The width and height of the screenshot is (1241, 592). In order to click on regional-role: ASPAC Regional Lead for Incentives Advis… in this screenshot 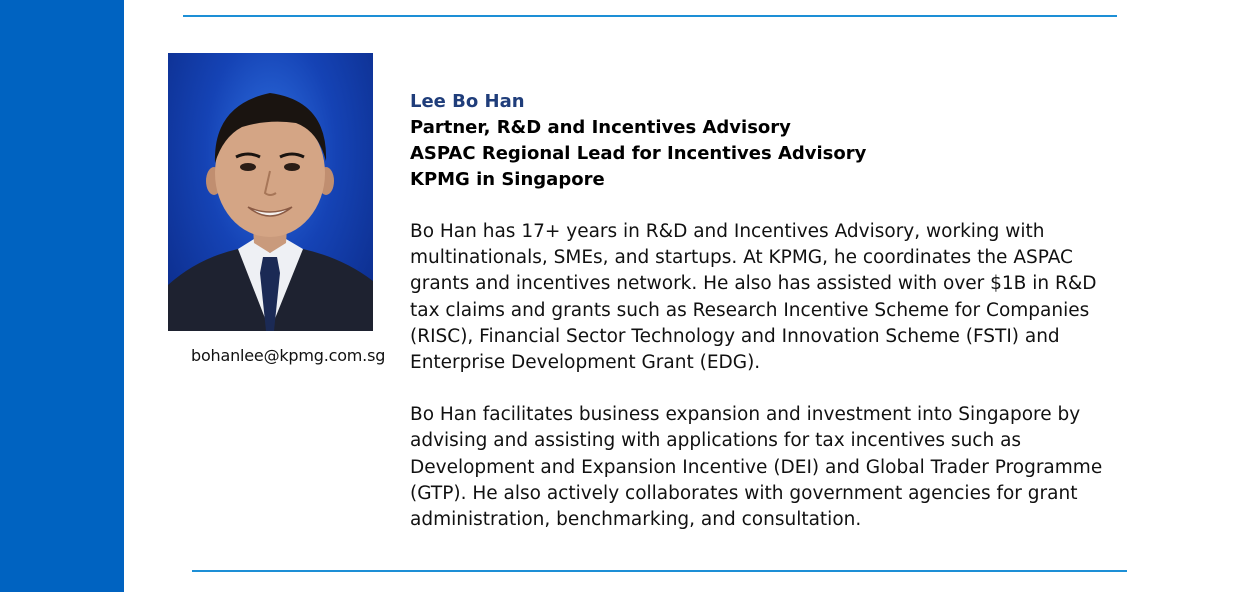, I will do `click(638, 153)`.